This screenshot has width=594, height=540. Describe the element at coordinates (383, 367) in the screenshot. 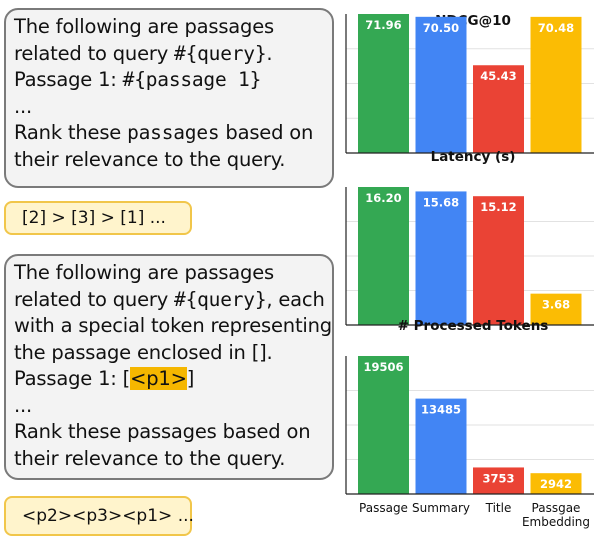

I see `bar-value-label: 19506` at that location.